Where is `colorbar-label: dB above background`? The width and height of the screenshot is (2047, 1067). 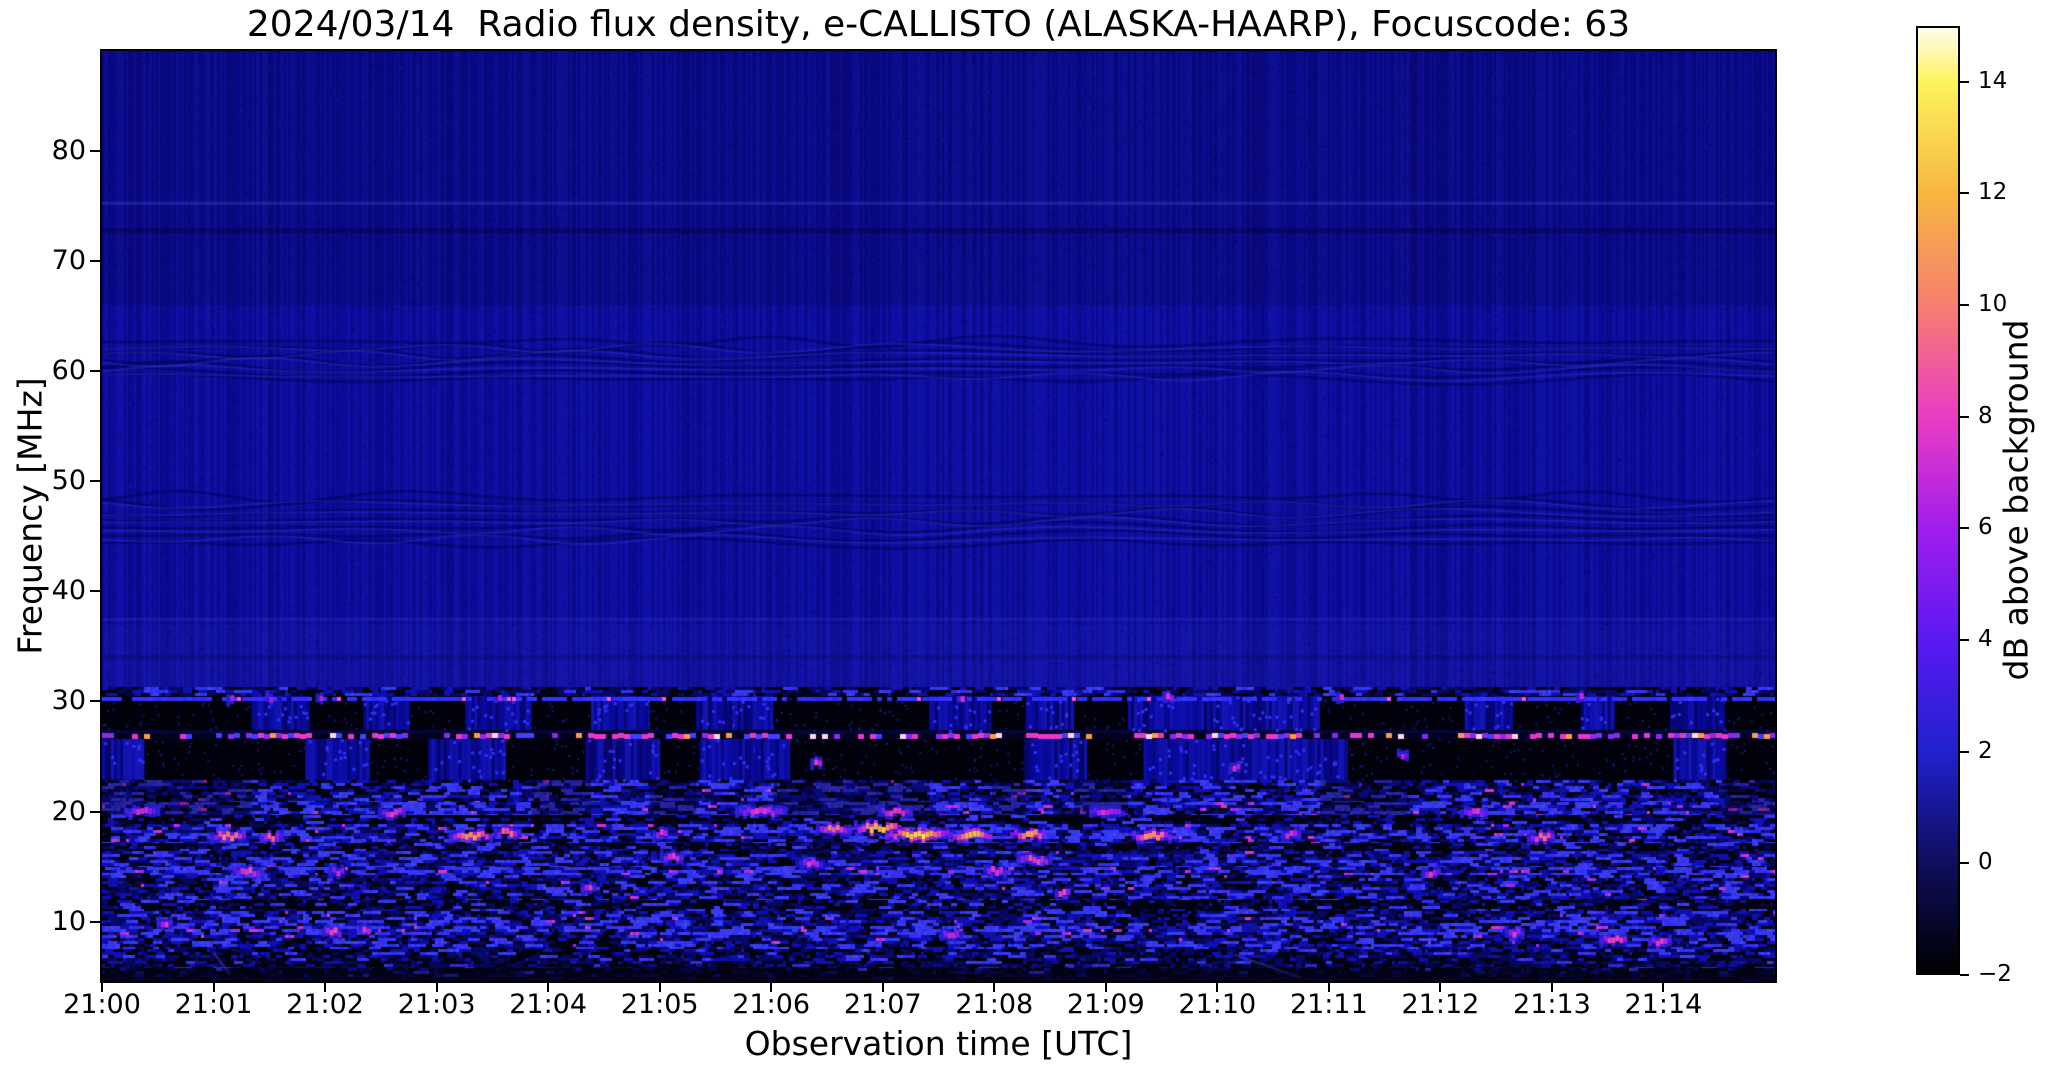 colorbar-label: dB above background is located at coordinates (2016, 500).